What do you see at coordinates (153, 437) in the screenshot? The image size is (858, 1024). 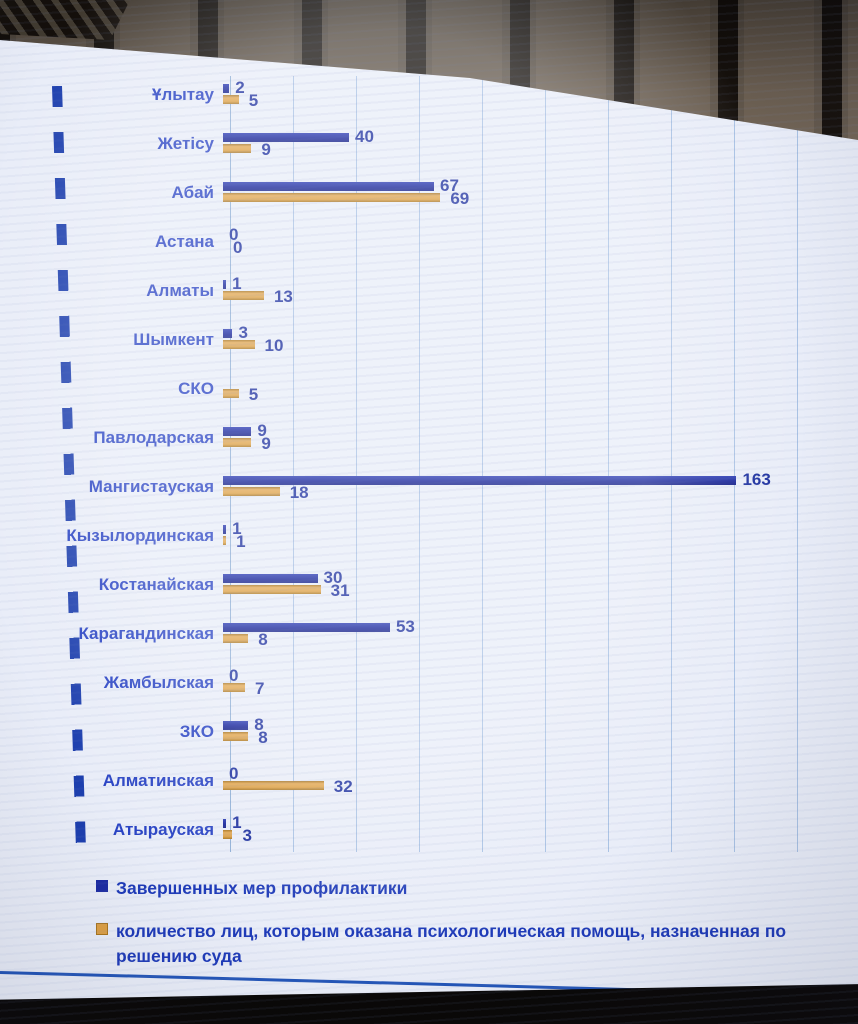 I see `region-label: Павлодарская` at bounding box center [153, 437].